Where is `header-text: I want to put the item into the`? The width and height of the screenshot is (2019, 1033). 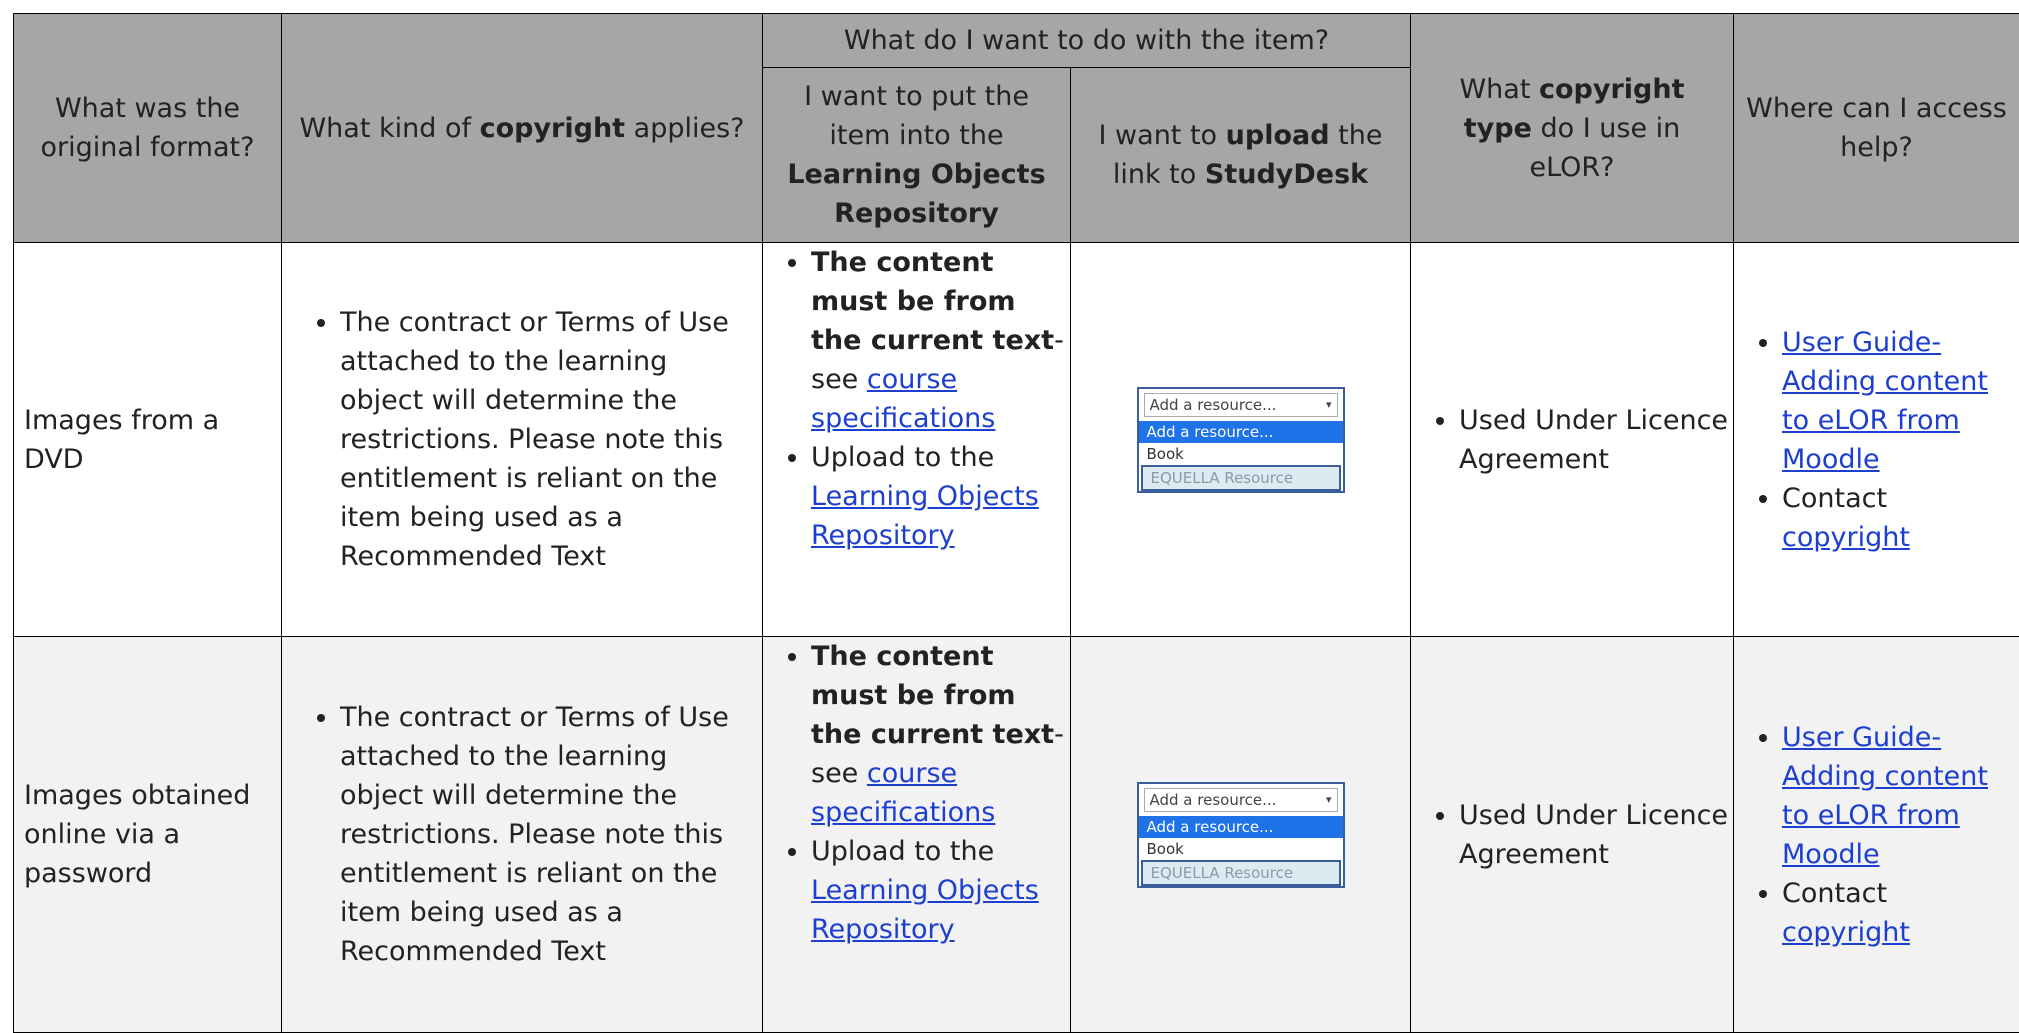
header-text: I want to put the item into the is located at coordinates (916, 116).